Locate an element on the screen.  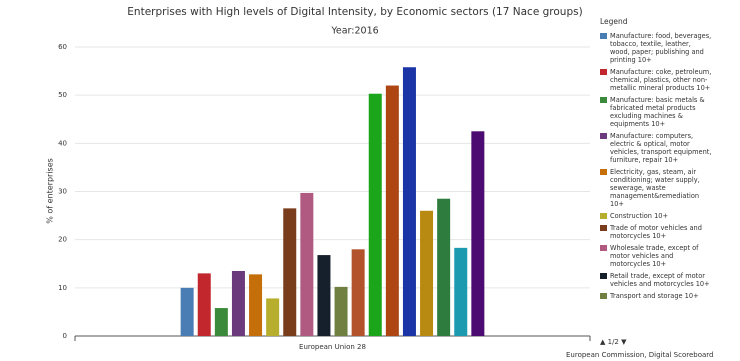
y-tick-label: 40 is located at coordinates (62, 143).